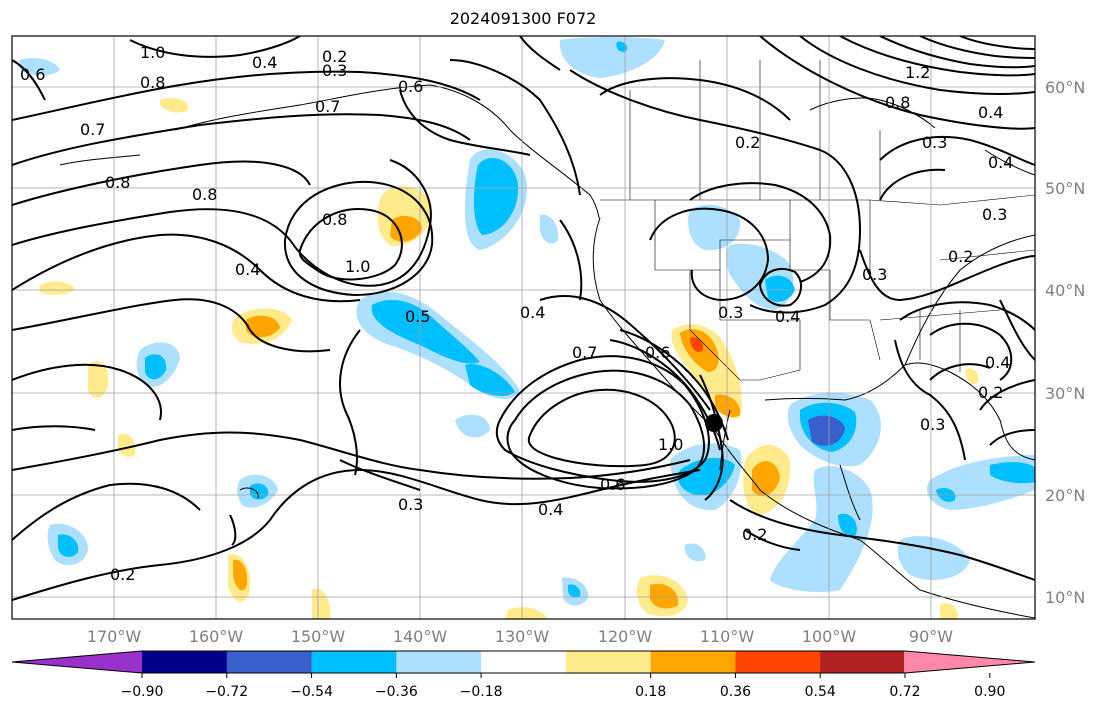 The width and height of the screenshot is (1105, 712). Describe the element at coordinates (142, 692) in the screenshot. I see `colorbar-tick-label: −0.90` at that location.